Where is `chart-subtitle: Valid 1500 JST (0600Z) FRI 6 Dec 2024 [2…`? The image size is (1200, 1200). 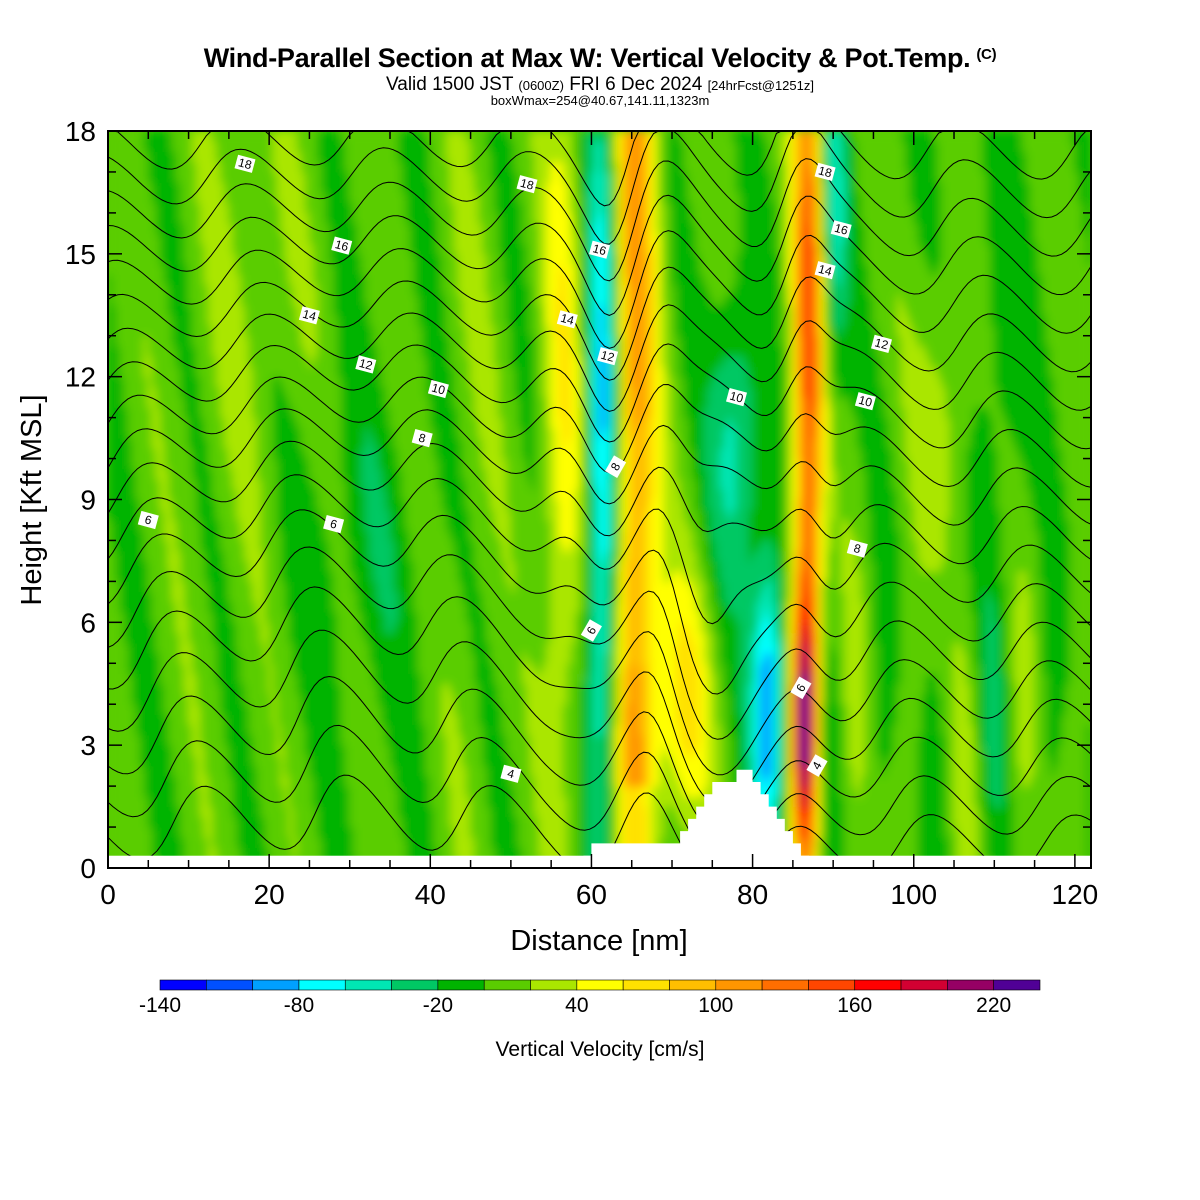 chart-subtitle: Valid 1500 JST (0600Z) FRI 6 Dec 2024 [2… is located at coordinates (600, 85).